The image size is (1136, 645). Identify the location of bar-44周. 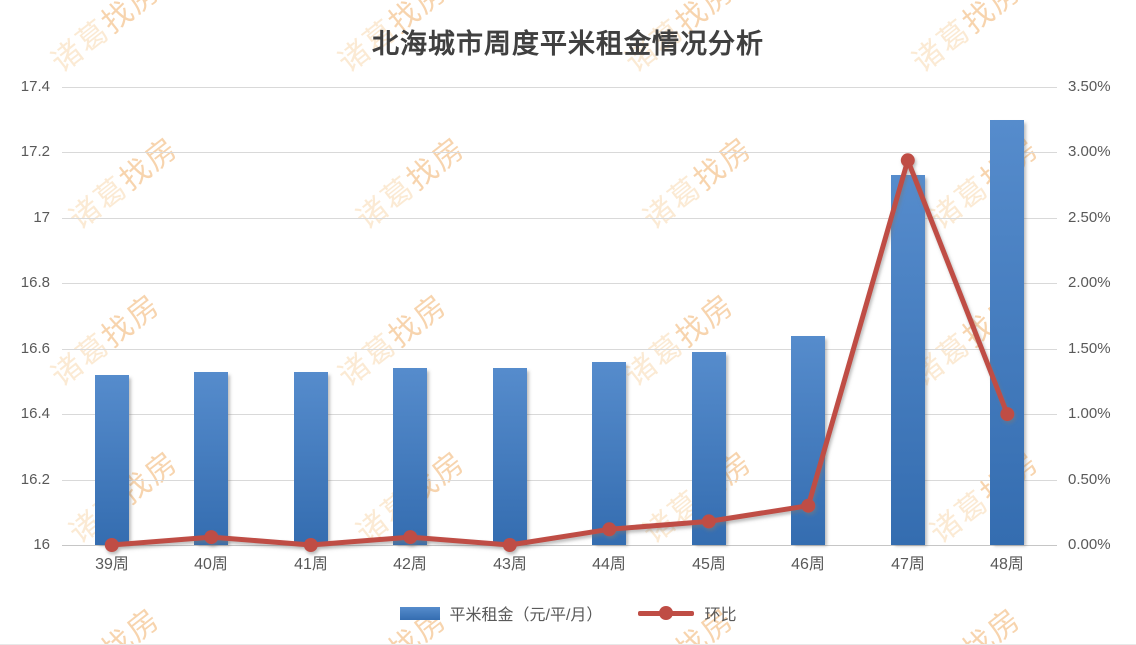
(609, 453).